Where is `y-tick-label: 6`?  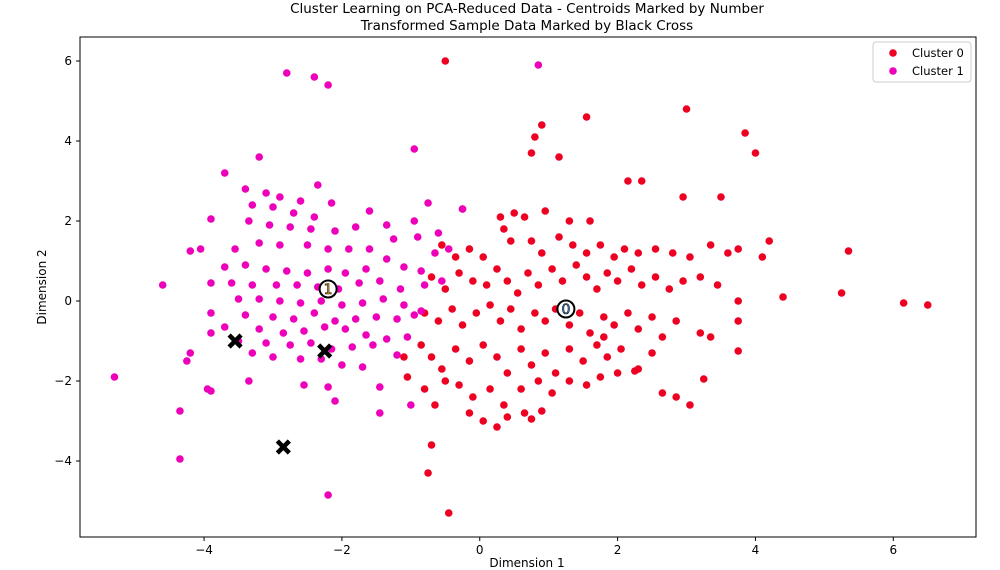 y-tick-label: 6 is located at coordinates (68, 61).